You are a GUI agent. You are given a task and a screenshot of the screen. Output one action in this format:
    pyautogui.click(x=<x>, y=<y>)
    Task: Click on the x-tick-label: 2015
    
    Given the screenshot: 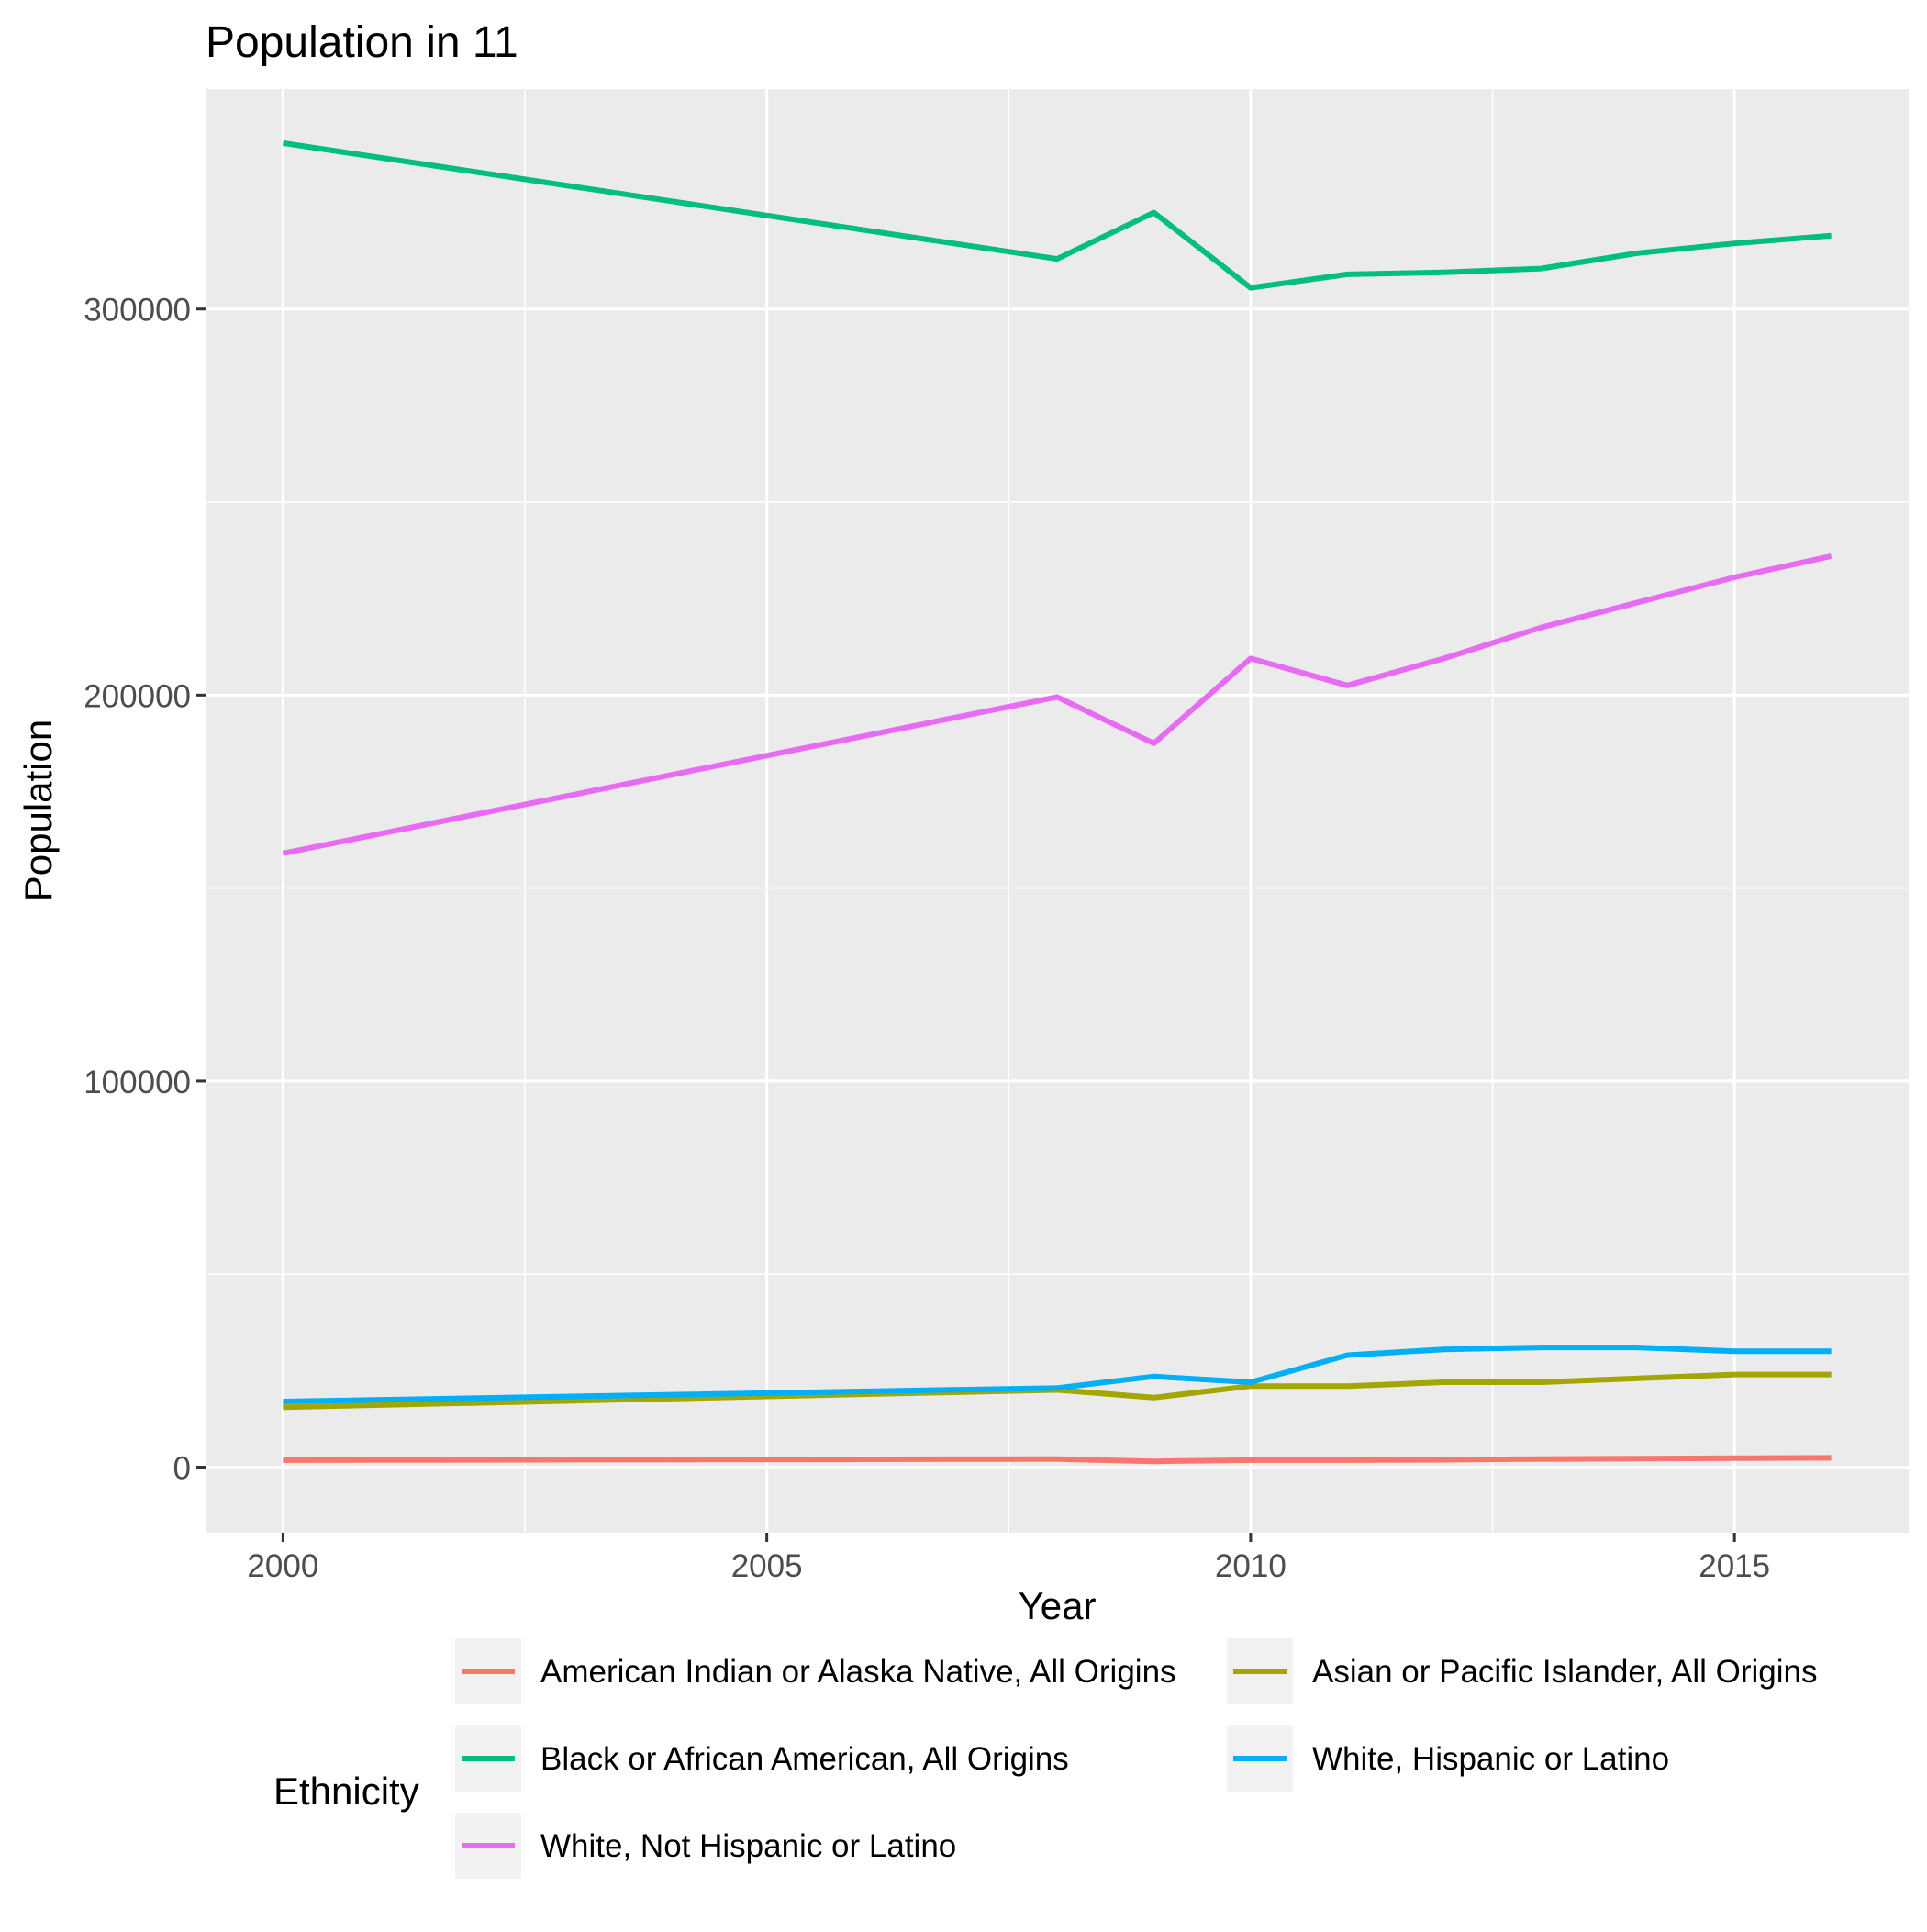 What is the action you would take?
    pyautogui.click(x=1734, y=1566)
    